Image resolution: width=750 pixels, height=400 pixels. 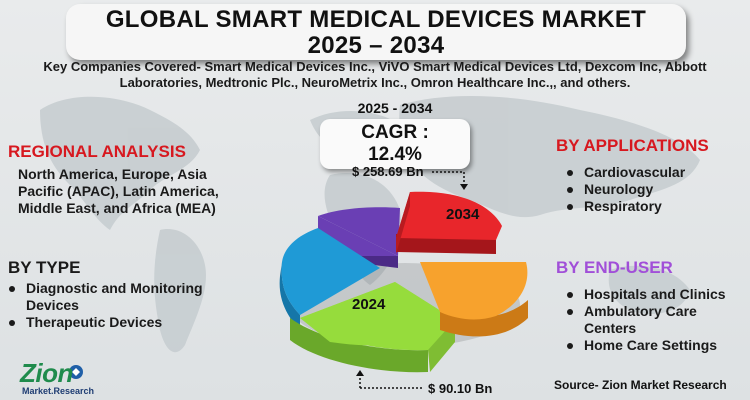 I want to click on pie-slice-red, so click(x=449, y=222).